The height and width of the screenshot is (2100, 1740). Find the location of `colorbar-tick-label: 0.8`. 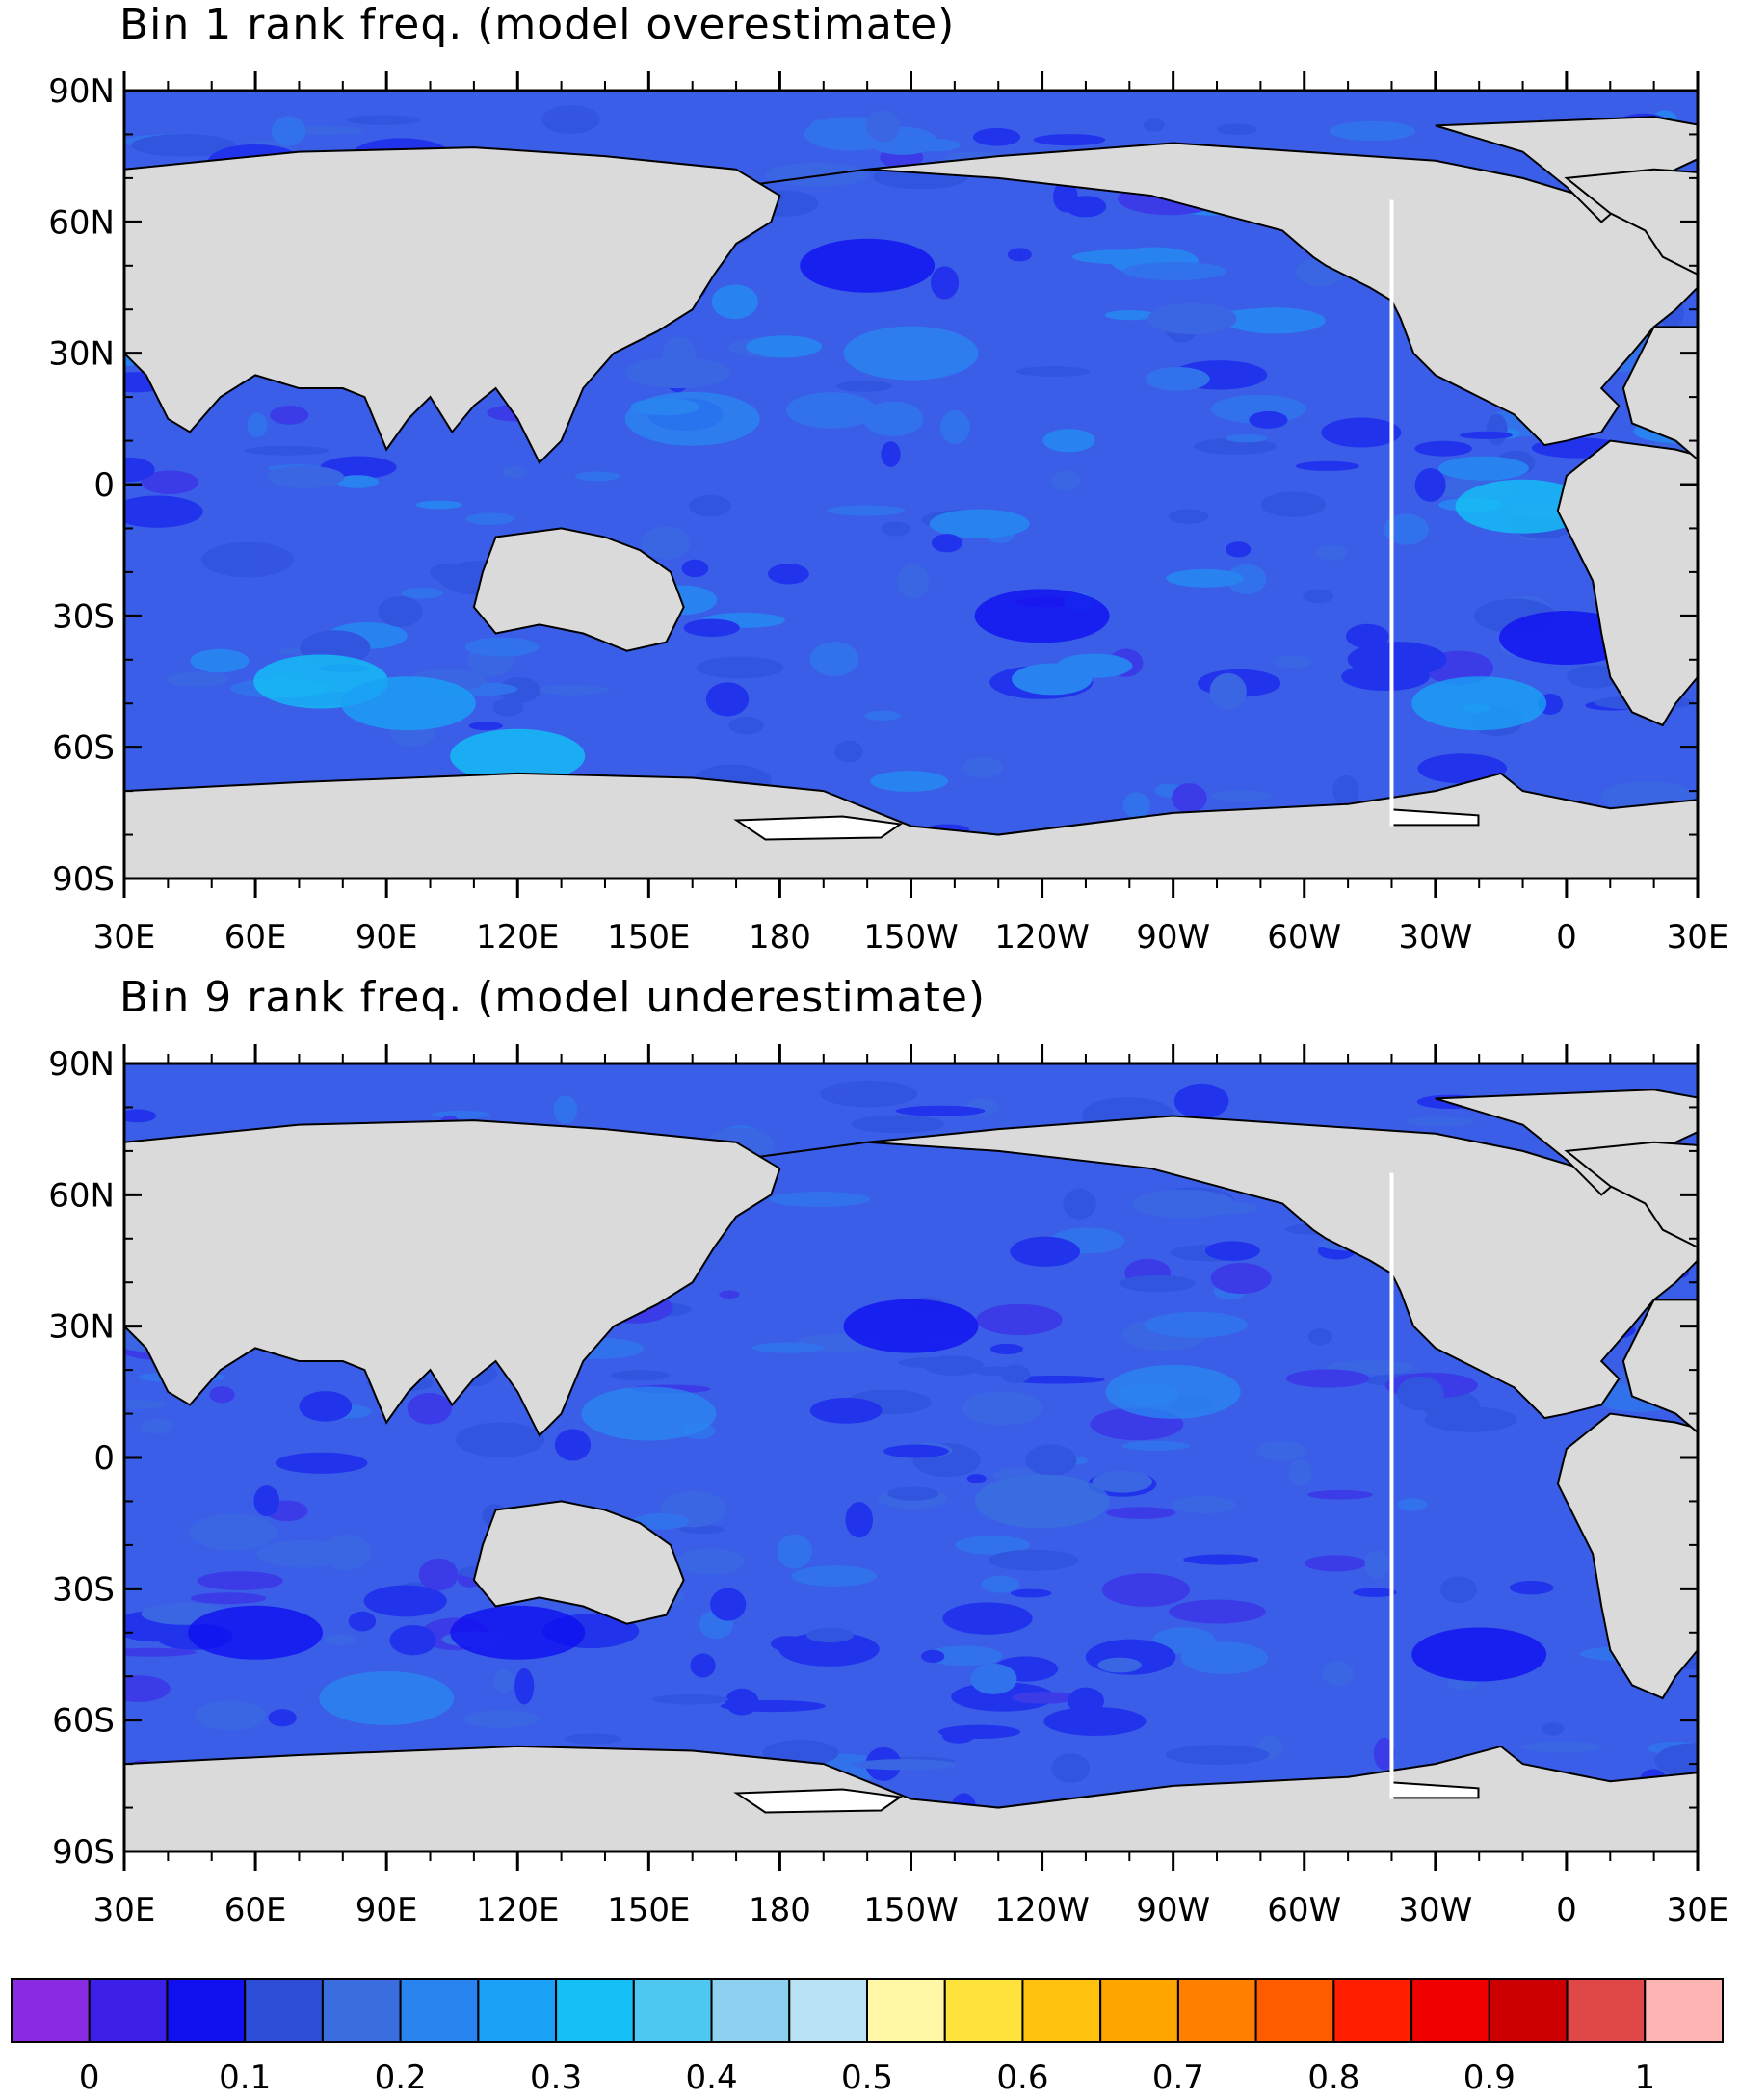

colorbar-tick-label: 0.8 is located at coordinates (1333, 2078).